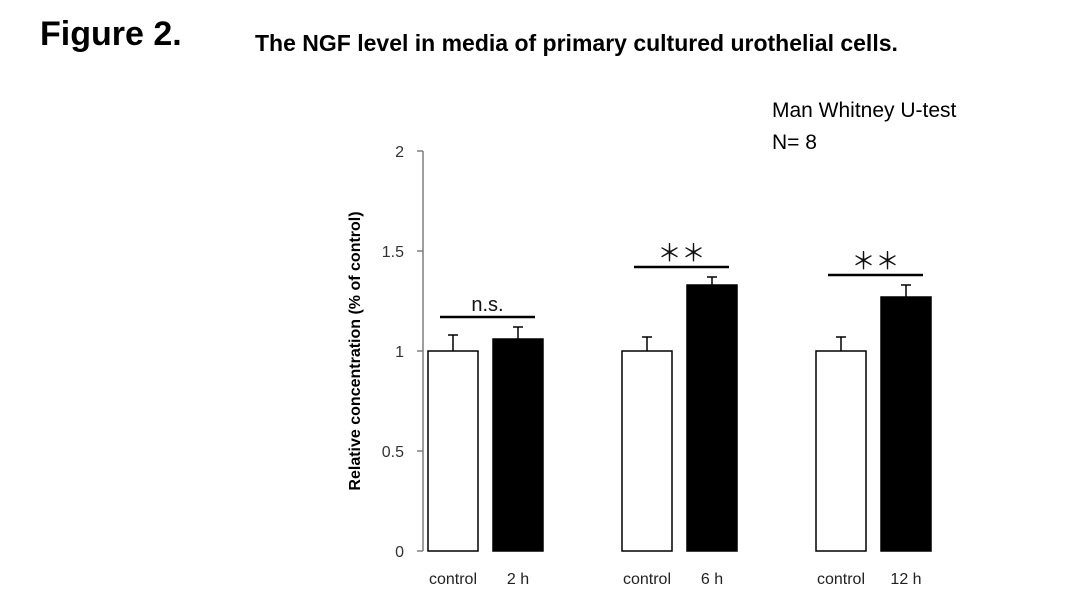 Image resolution: width=1080 pixels, height=596 pixels. I want to click on y-tick-label: 1, so click(399, 352).